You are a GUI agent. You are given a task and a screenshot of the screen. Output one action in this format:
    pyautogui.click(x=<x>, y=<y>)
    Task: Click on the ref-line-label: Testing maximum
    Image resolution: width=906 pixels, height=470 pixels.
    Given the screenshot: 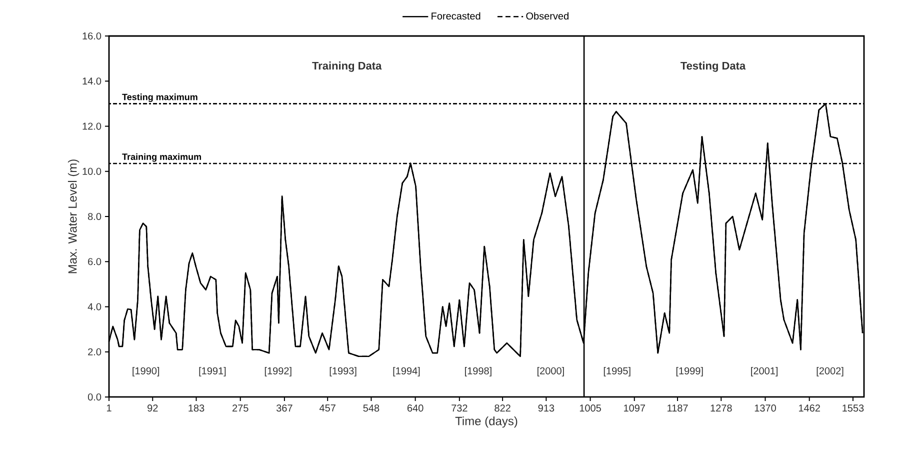 What is the action you would take?
    pyautogui.click(x=160, y=98)
    